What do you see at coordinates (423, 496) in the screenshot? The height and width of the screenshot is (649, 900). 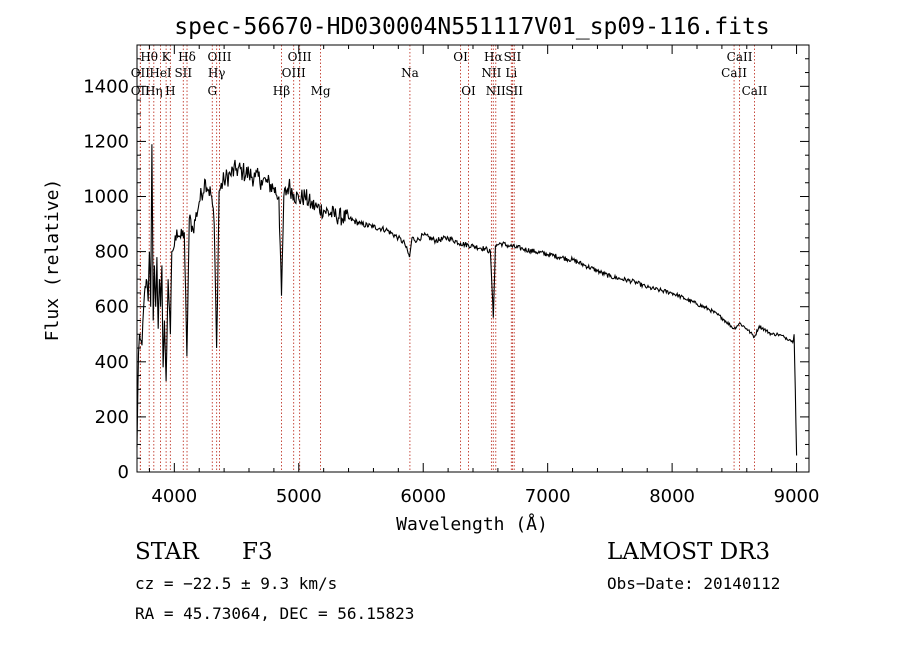 I see `x-tick-label: 6000` at bounding box center [423, 496].